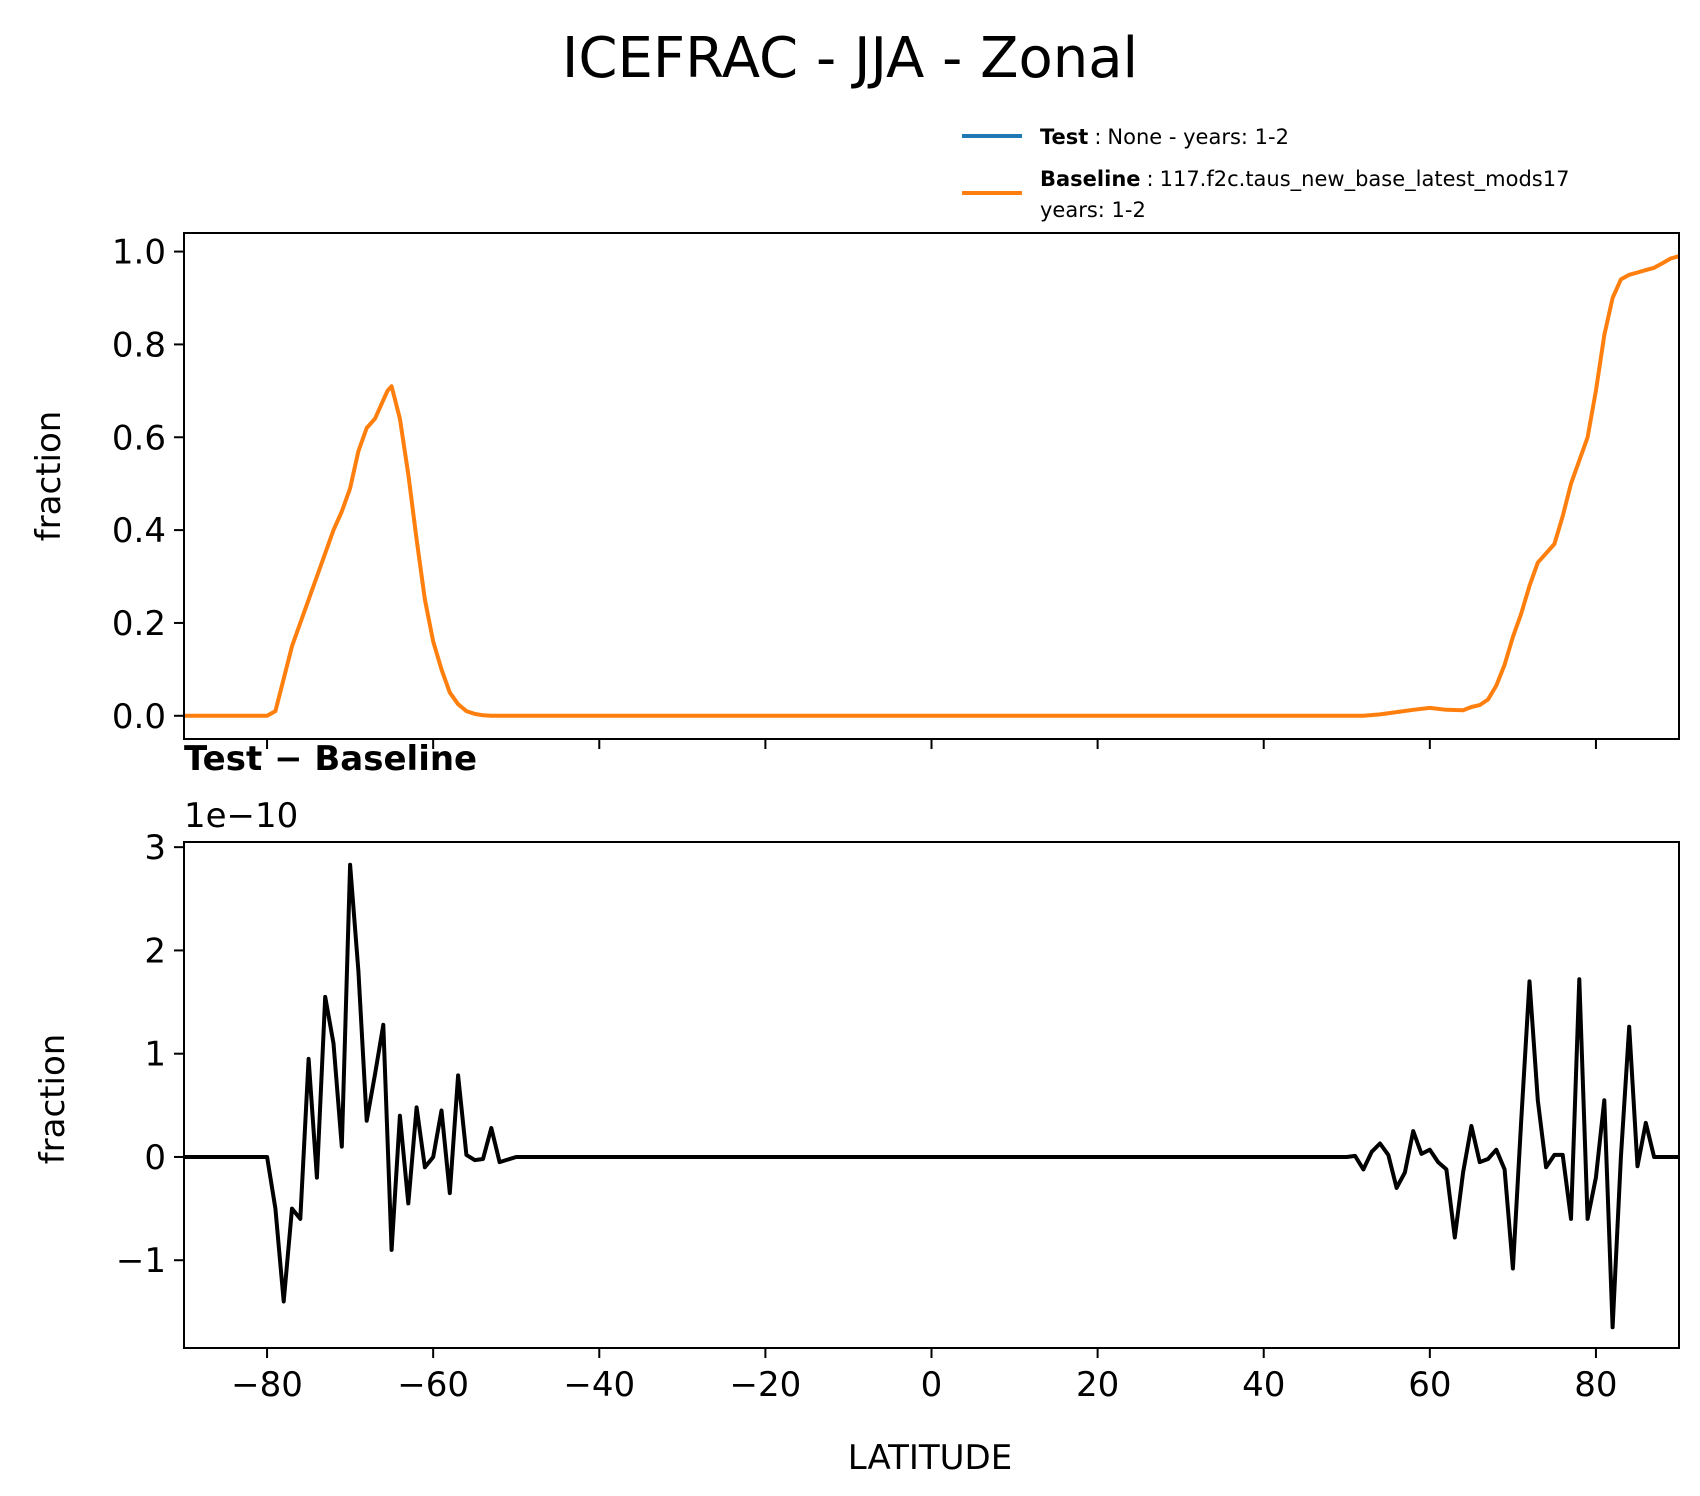 The image size is (1700, 1496). I want to click on legend-baseline-text: 117.f2c.taus_new_base_latest_mods17, so click(1365, 179).